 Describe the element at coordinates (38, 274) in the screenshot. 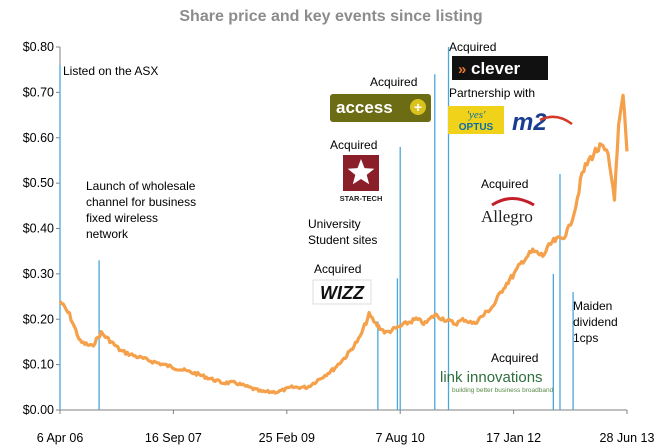

I see `y-tick-label: $0.30` at that location.